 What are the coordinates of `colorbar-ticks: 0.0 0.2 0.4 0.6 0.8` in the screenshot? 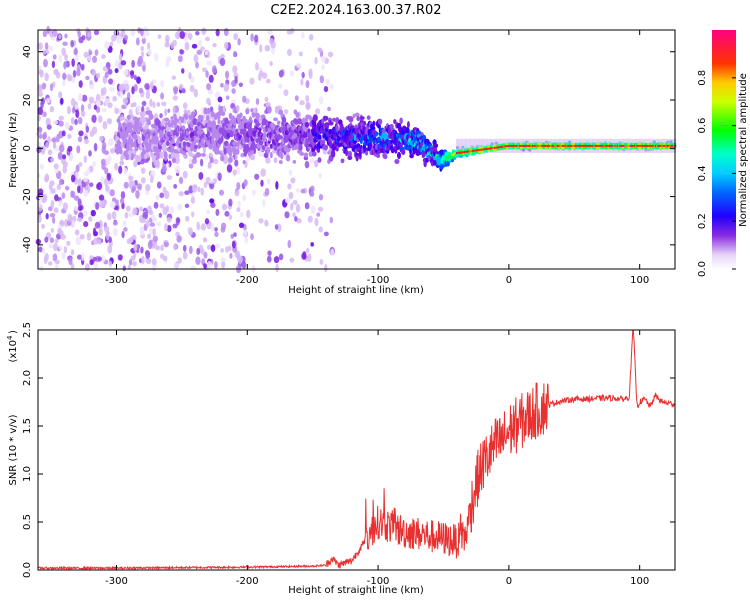 It's located at (716, 173).